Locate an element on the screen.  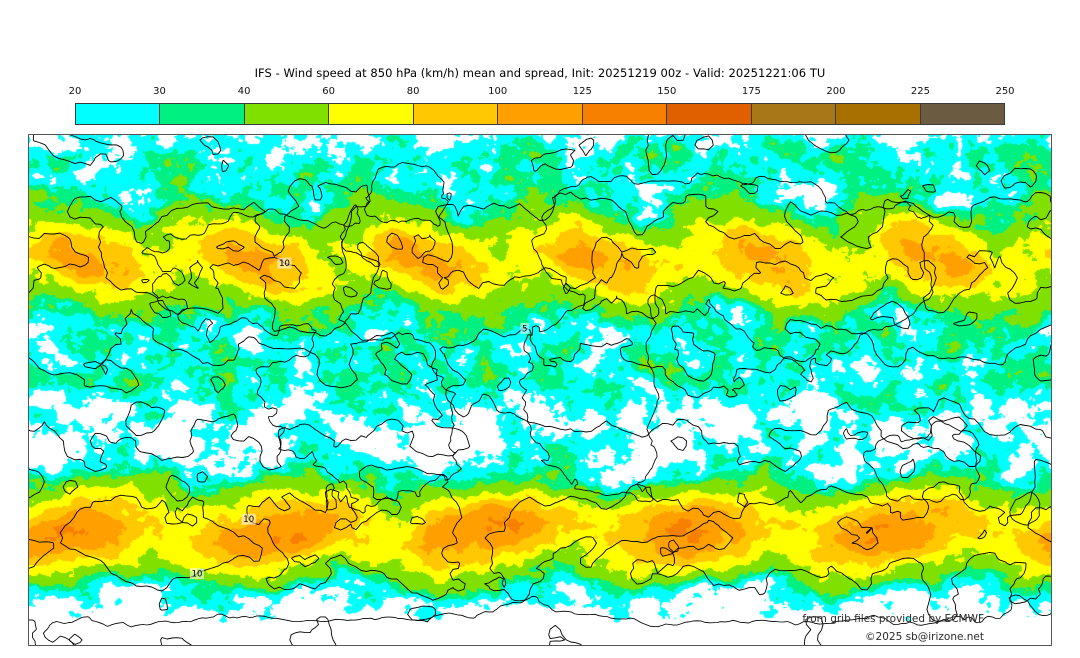
colorbar-tick-label: 250 is located at coordinates (1005, 91).